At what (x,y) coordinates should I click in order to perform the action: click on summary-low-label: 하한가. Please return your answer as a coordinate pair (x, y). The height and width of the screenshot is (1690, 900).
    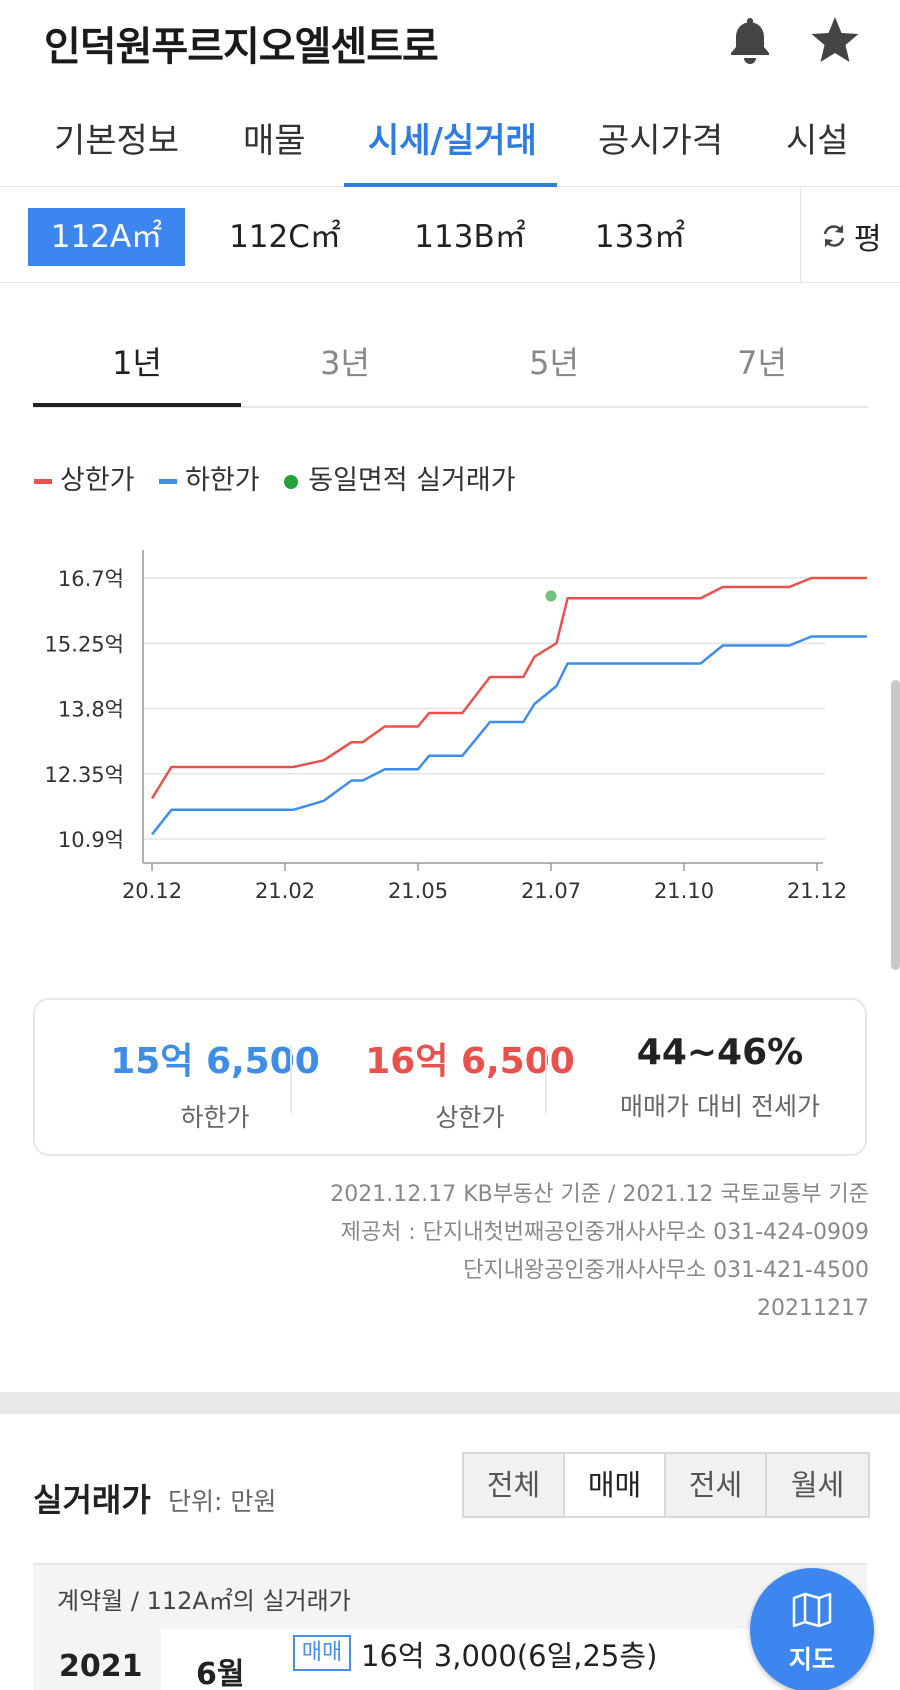
    Looking at the image, I should click on (215, 1117).